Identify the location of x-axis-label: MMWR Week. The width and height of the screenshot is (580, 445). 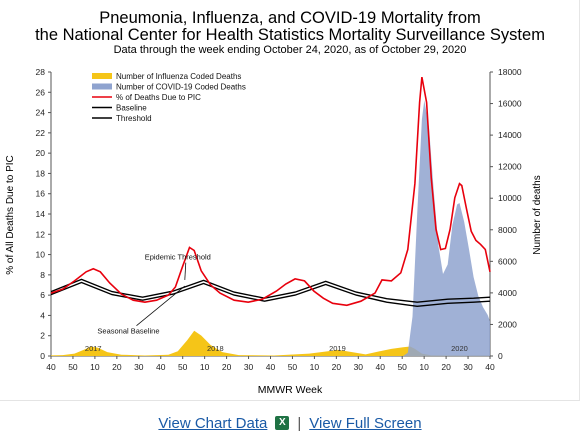
(290, 390).